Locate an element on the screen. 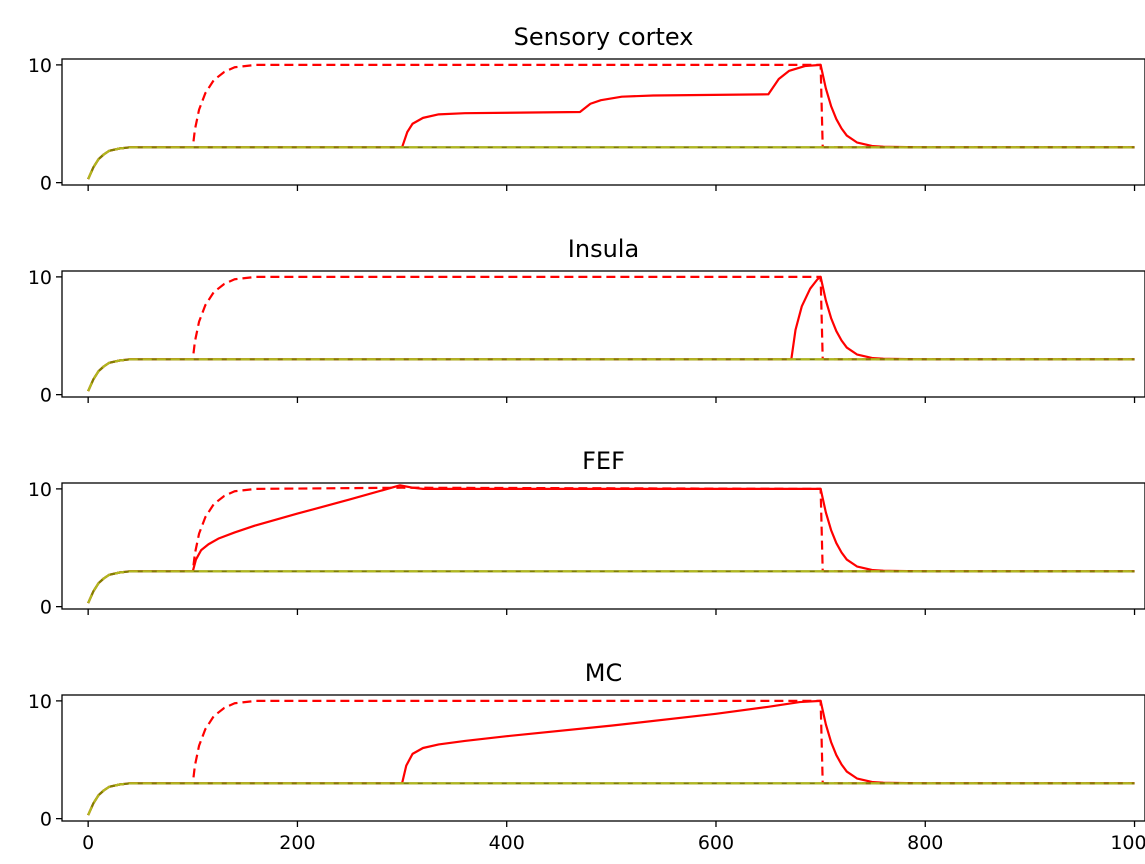  subplot-title: Insula is located at coordinates (603, 249).